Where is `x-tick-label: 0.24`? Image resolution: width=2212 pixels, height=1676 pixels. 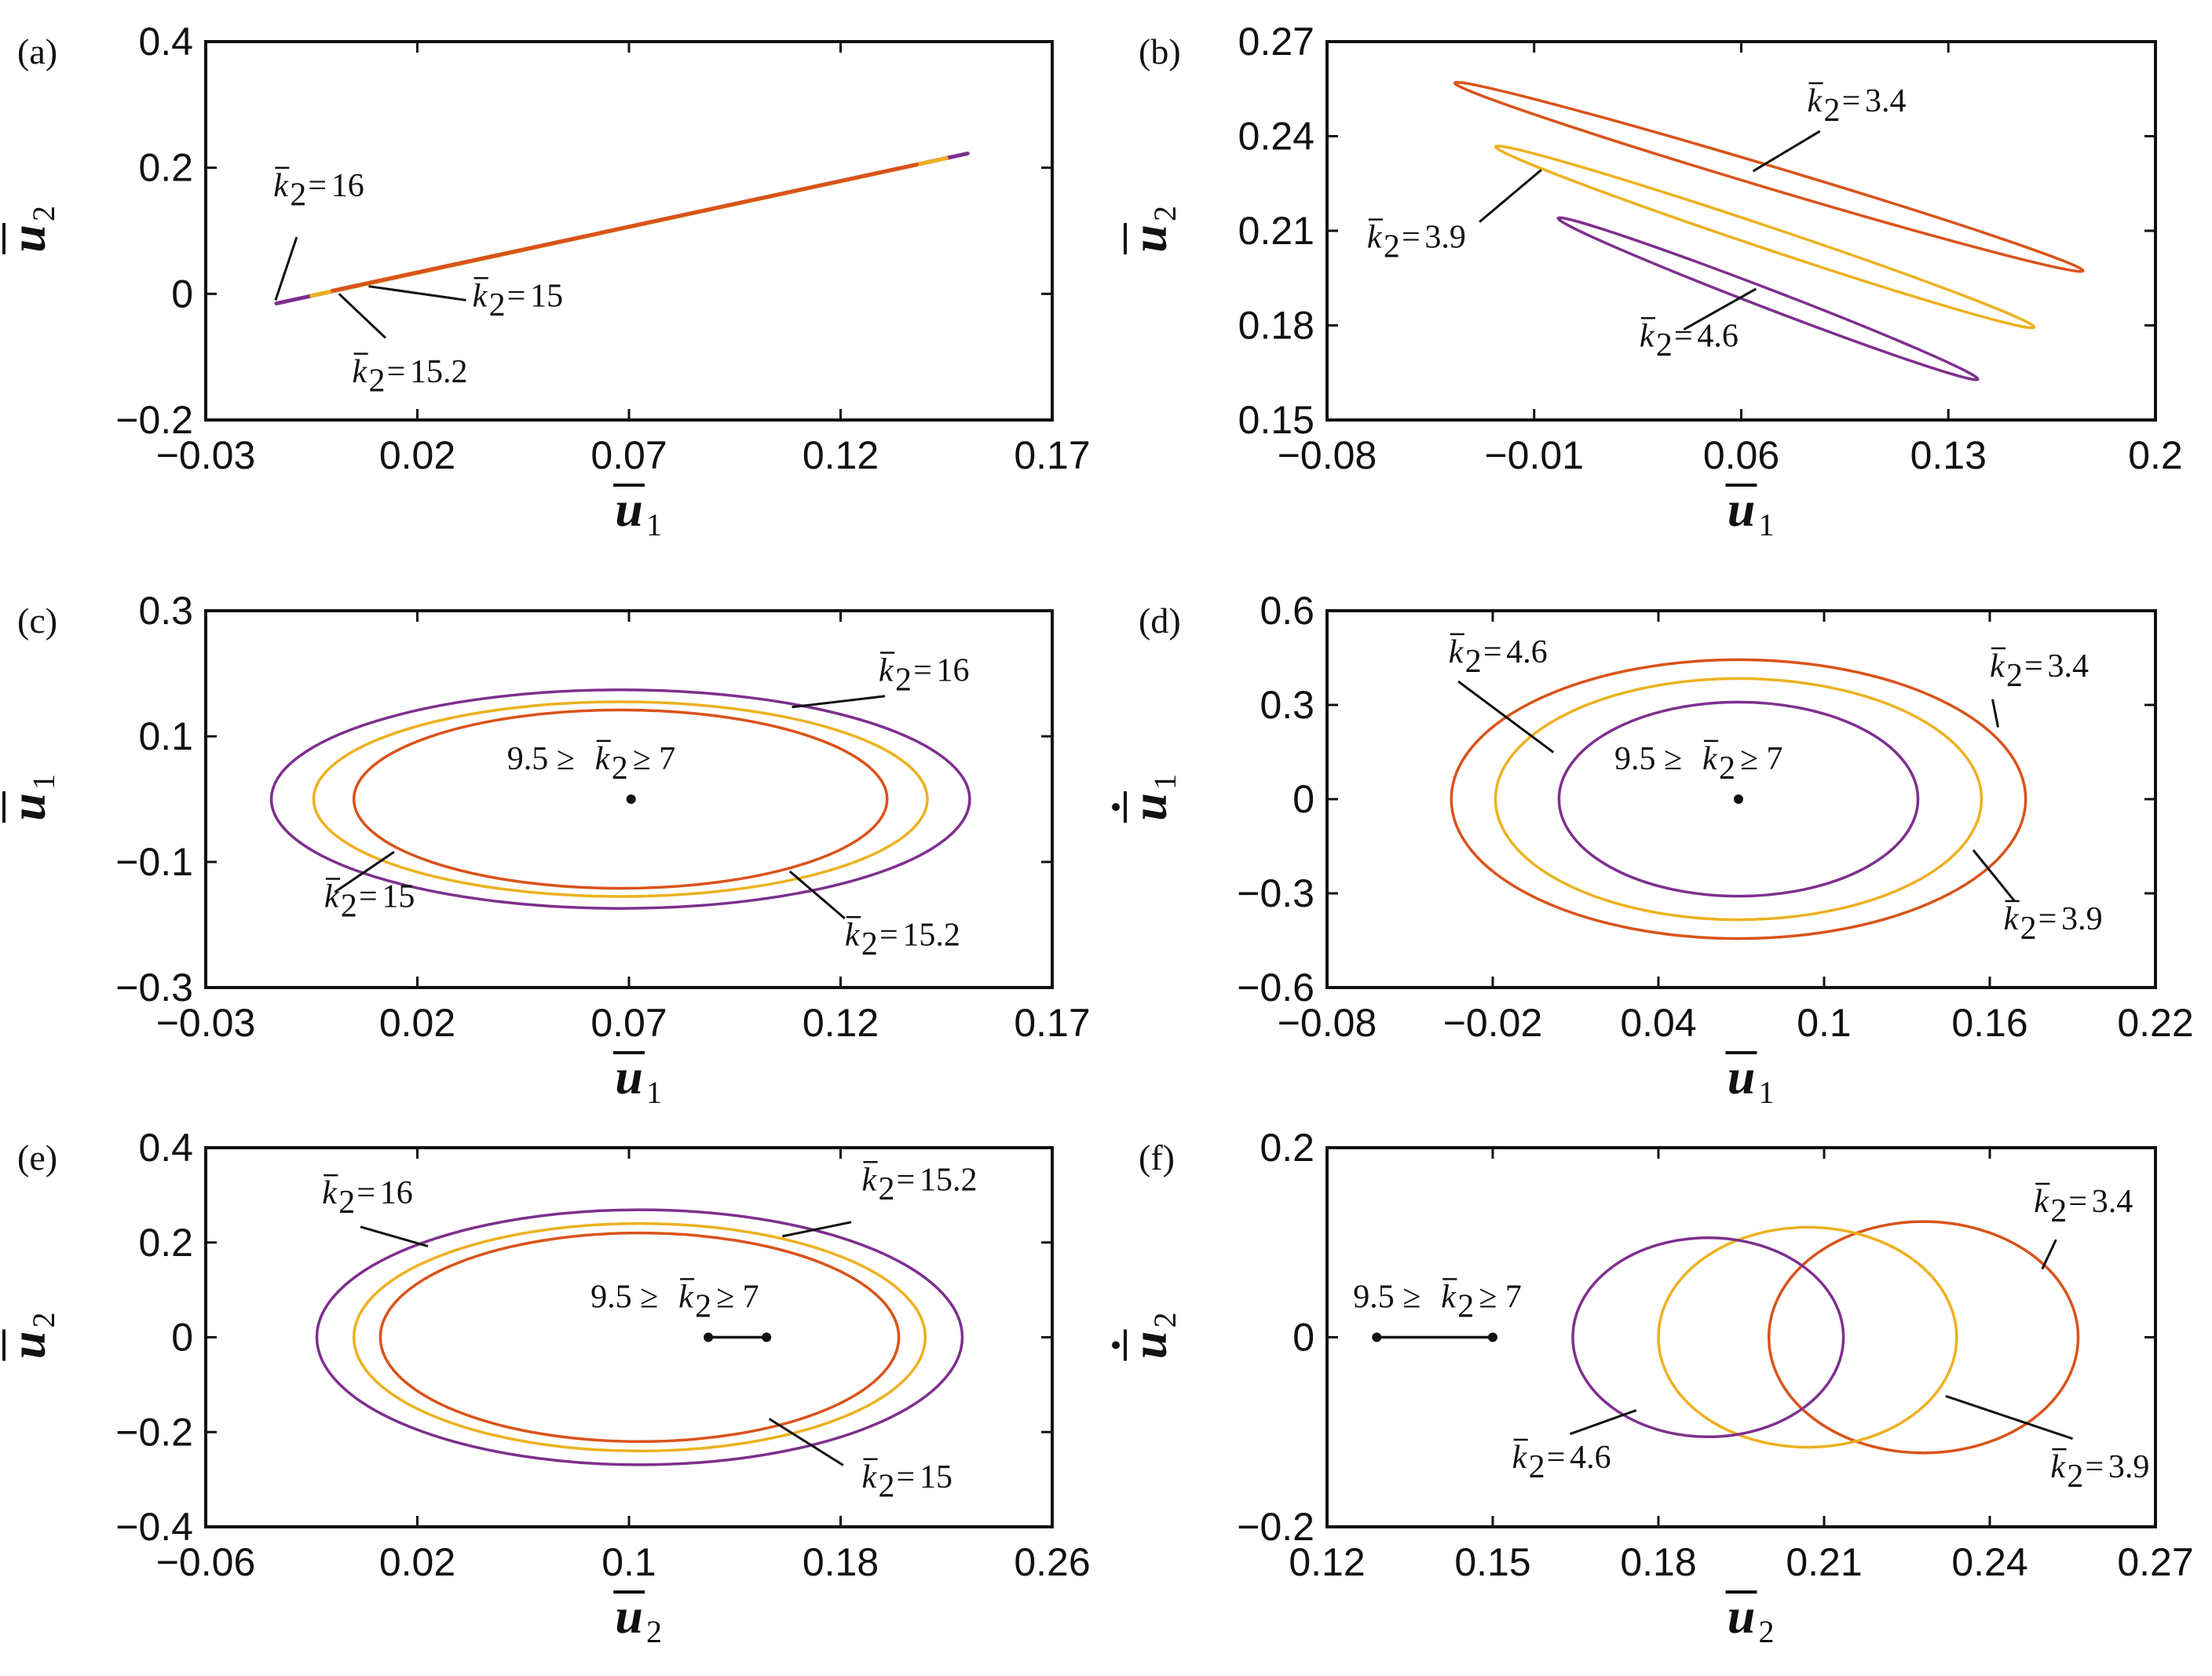
x-tick-label: 0.24 is located at coordinates (1989, 1562).